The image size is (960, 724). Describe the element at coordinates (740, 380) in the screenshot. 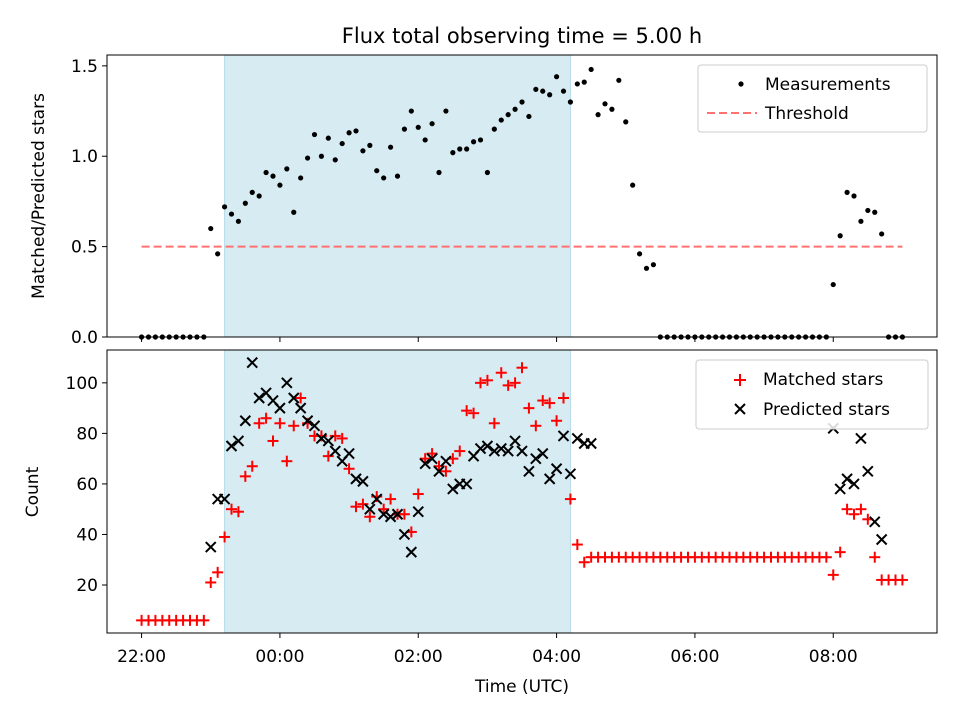

I see `legend-matched-marker` at that location.